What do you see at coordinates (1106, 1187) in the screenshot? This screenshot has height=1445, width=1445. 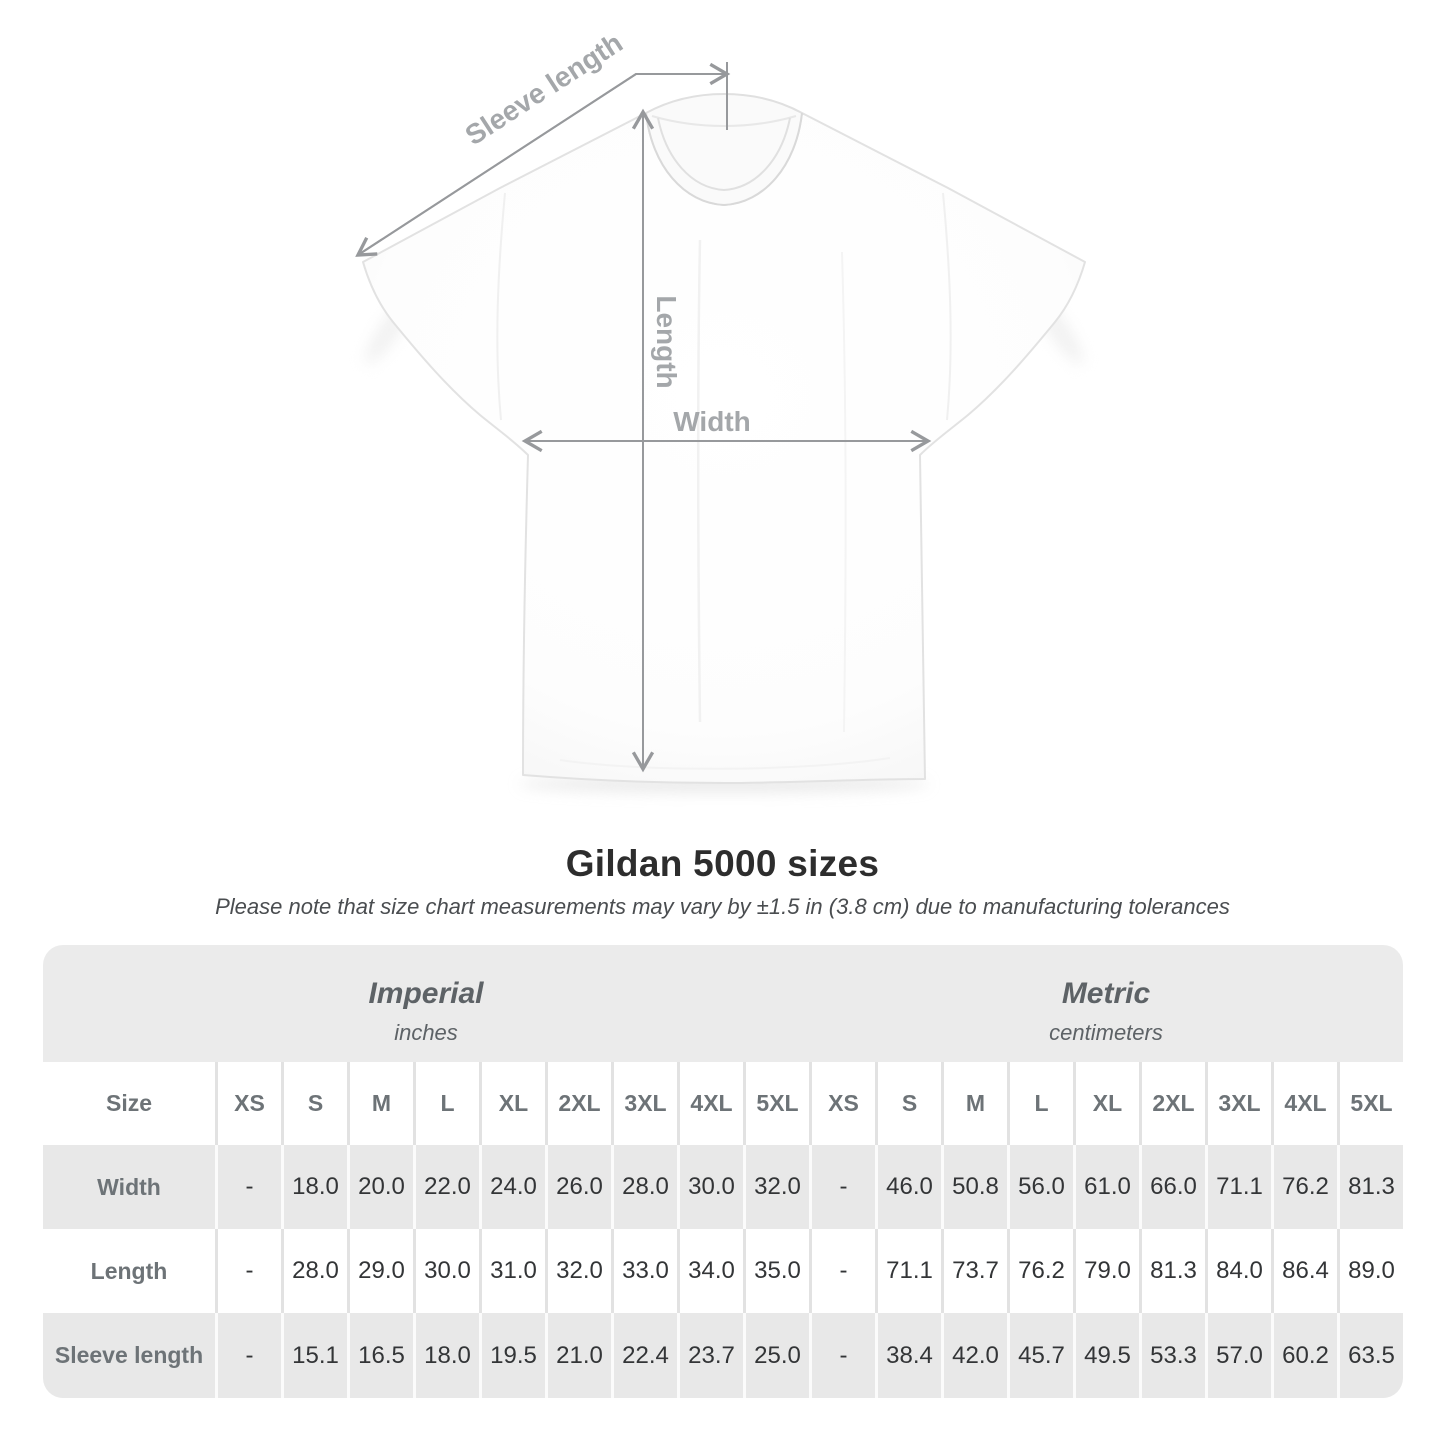 I see `table-cell: 61.0` at bounding box center [1106, 1187].